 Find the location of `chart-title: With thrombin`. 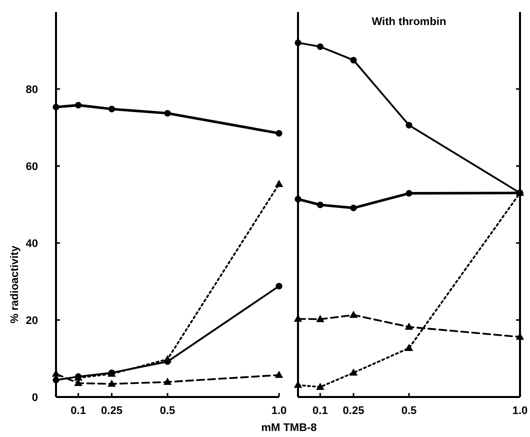

chart-title: With thrombin is located at coordinates (409, 22).